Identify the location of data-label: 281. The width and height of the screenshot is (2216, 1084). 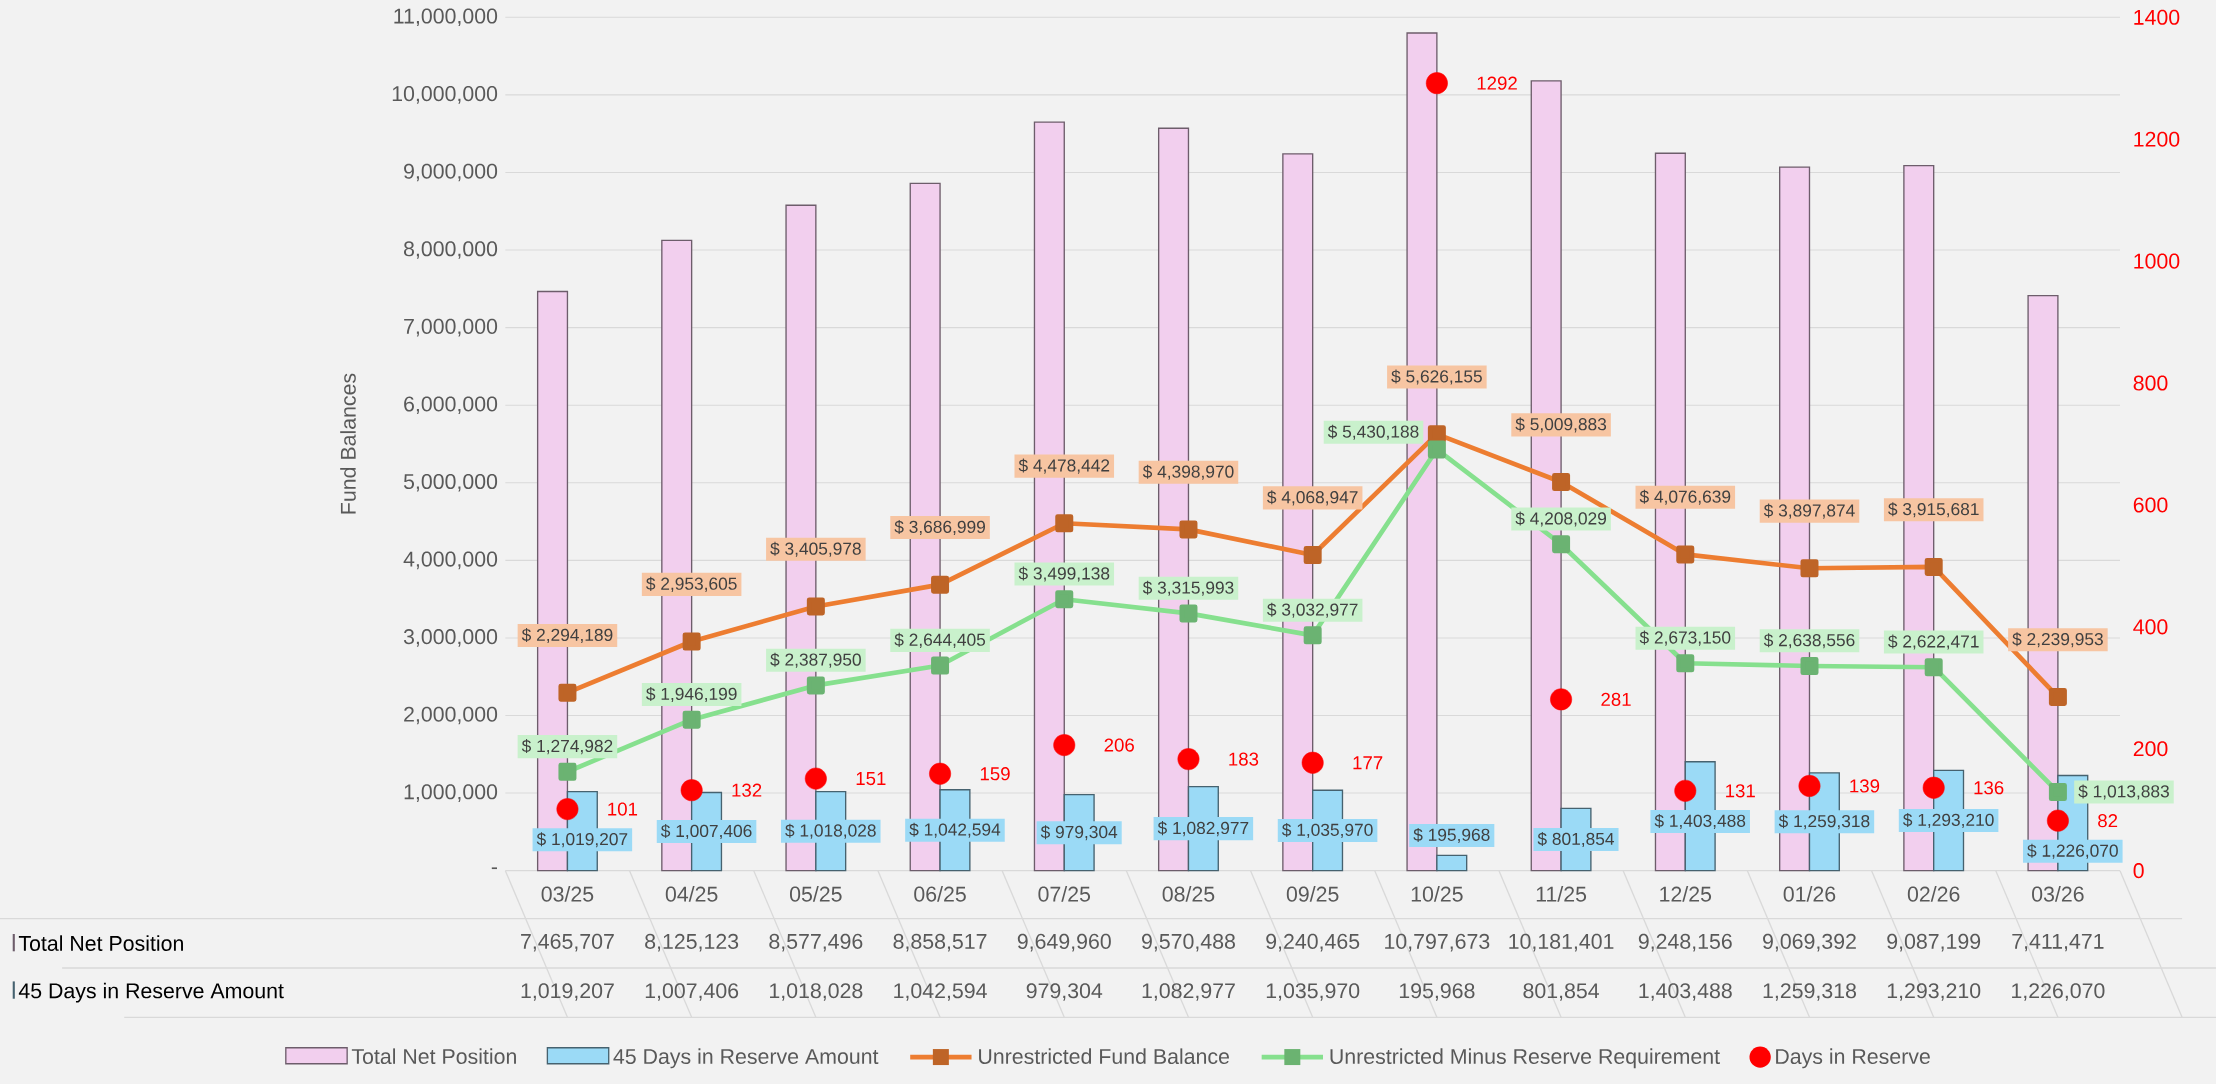
(1616, 699).